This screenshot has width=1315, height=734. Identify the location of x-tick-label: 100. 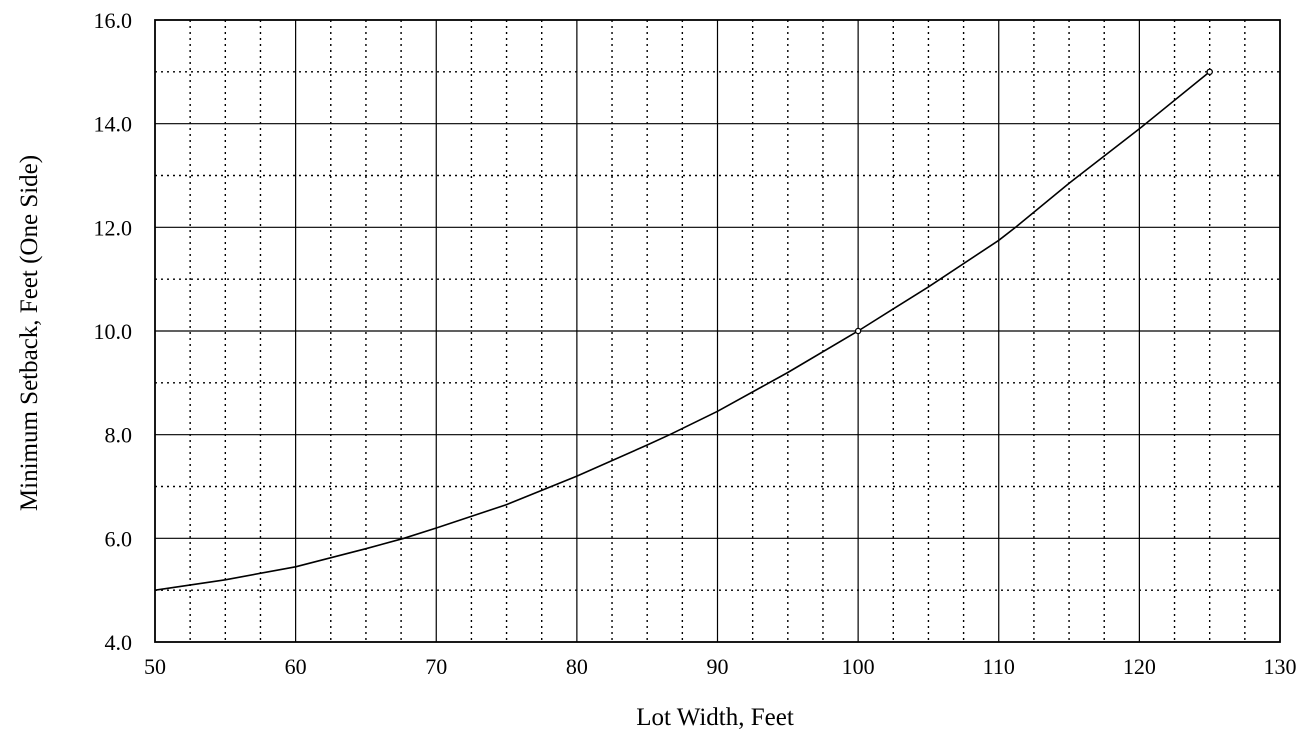
(858, 666).